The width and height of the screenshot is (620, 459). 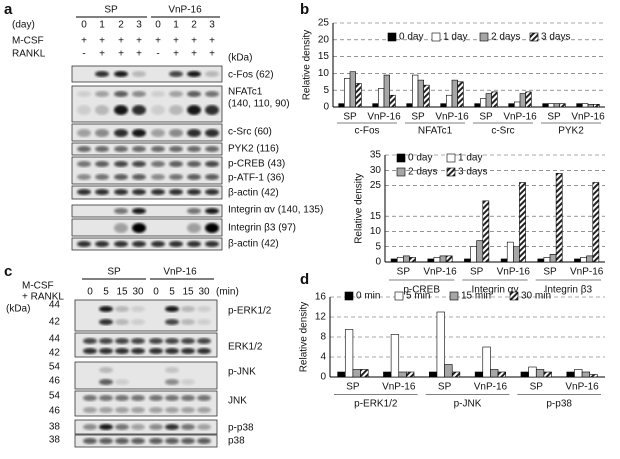 What do you see at coordinates (378, 246) in the screenshot?
I see `y-tick-label: 5` at bounding box center [378, 246].